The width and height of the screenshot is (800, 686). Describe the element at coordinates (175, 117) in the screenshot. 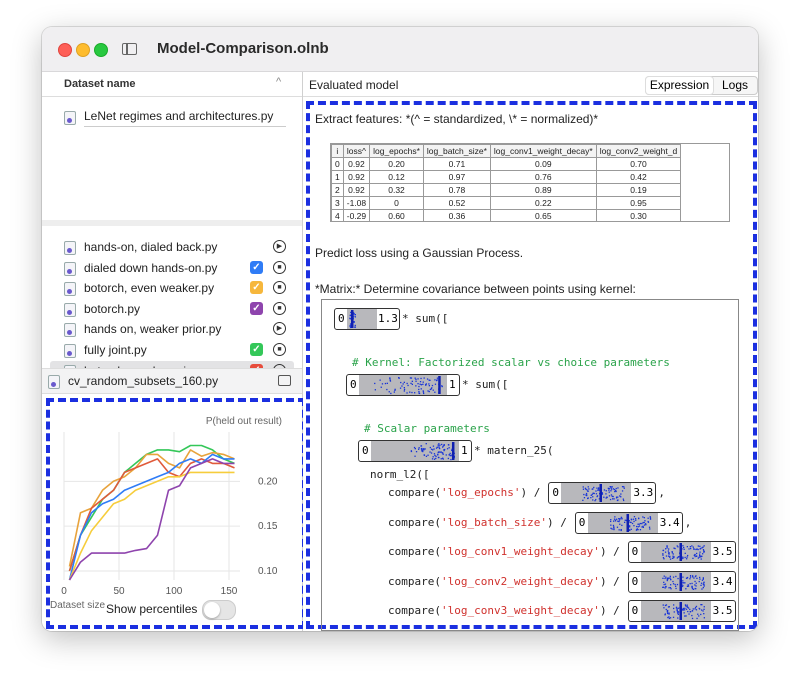

I see `dataset-item: LeNet regimes and architectures.py` at that location.